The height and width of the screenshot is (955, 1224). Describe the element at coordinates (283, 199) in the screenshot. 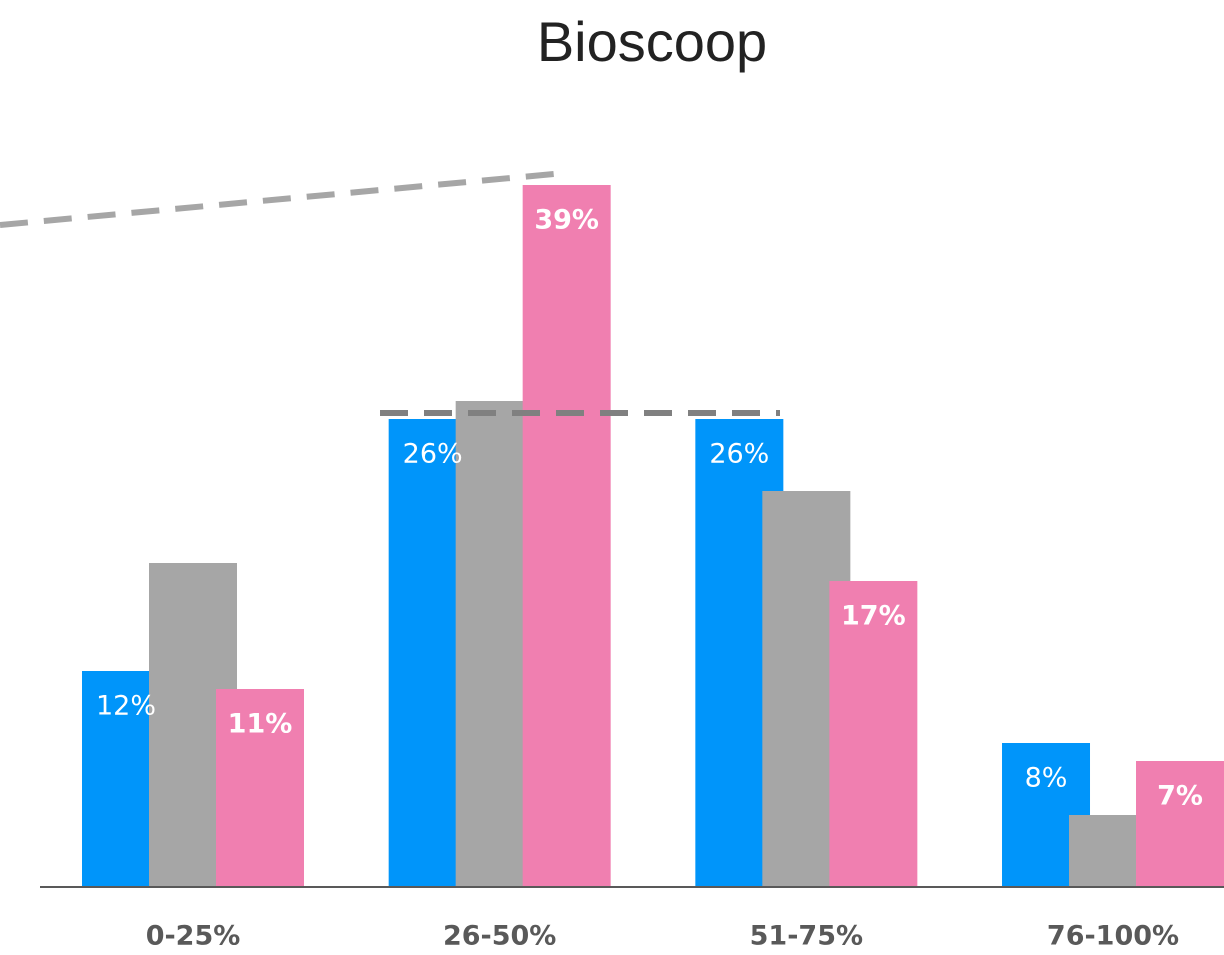

I see `trend-line` at that location.